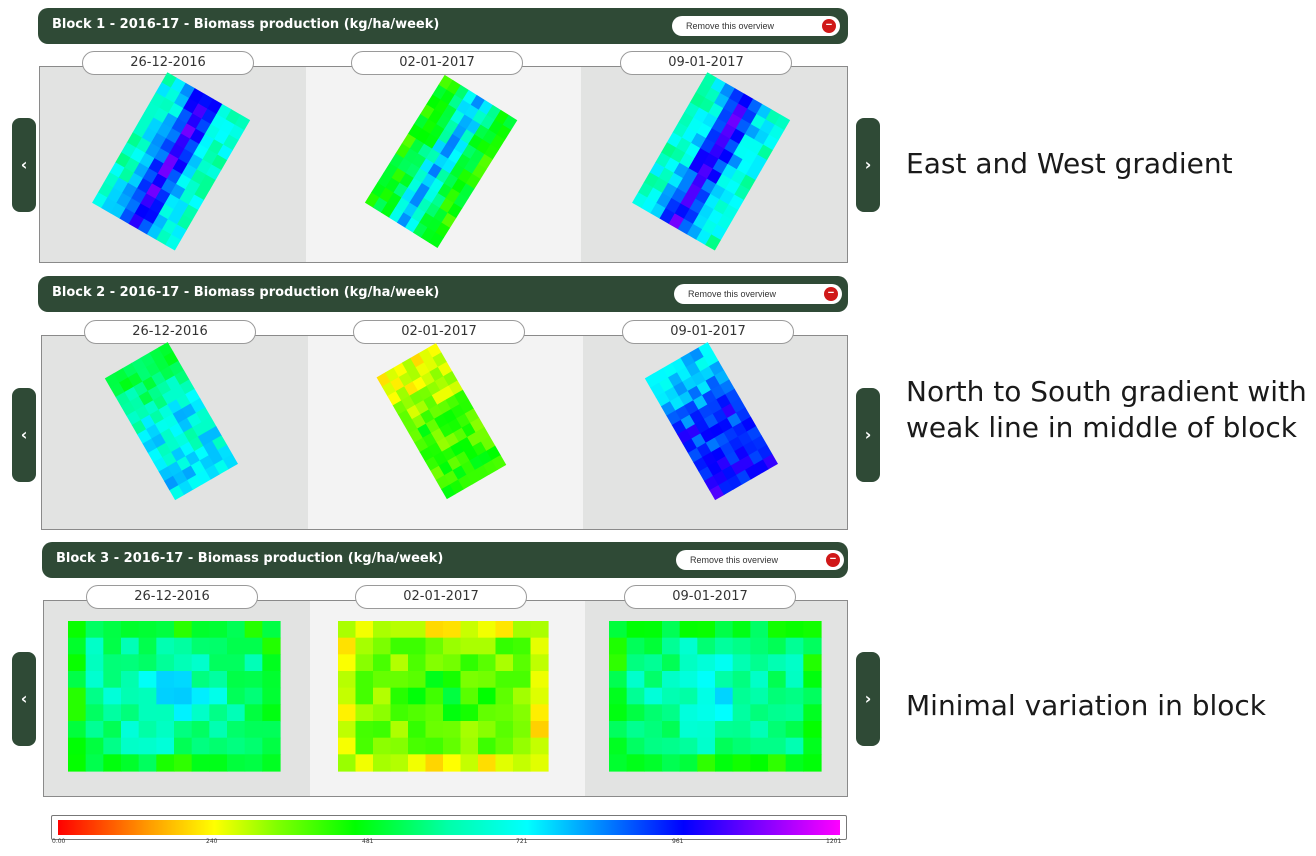 Image resolution: width=1316 pixels, height=856 pixels. What do you see at coordinates (522, 841) in the screenshot?
I see `scale-tick-3: 721` at bounding box center [522, 841].